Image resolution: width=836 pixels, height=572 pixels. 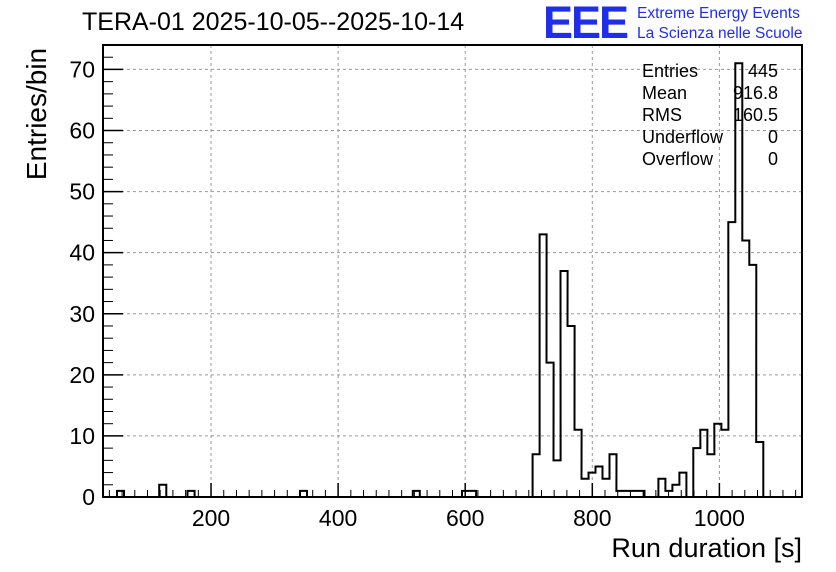 What do you see at coordinates (710, 93) in the screenshot?
I see `stats-row-mean: Mean 916.8` at bounding box center [710, 93].